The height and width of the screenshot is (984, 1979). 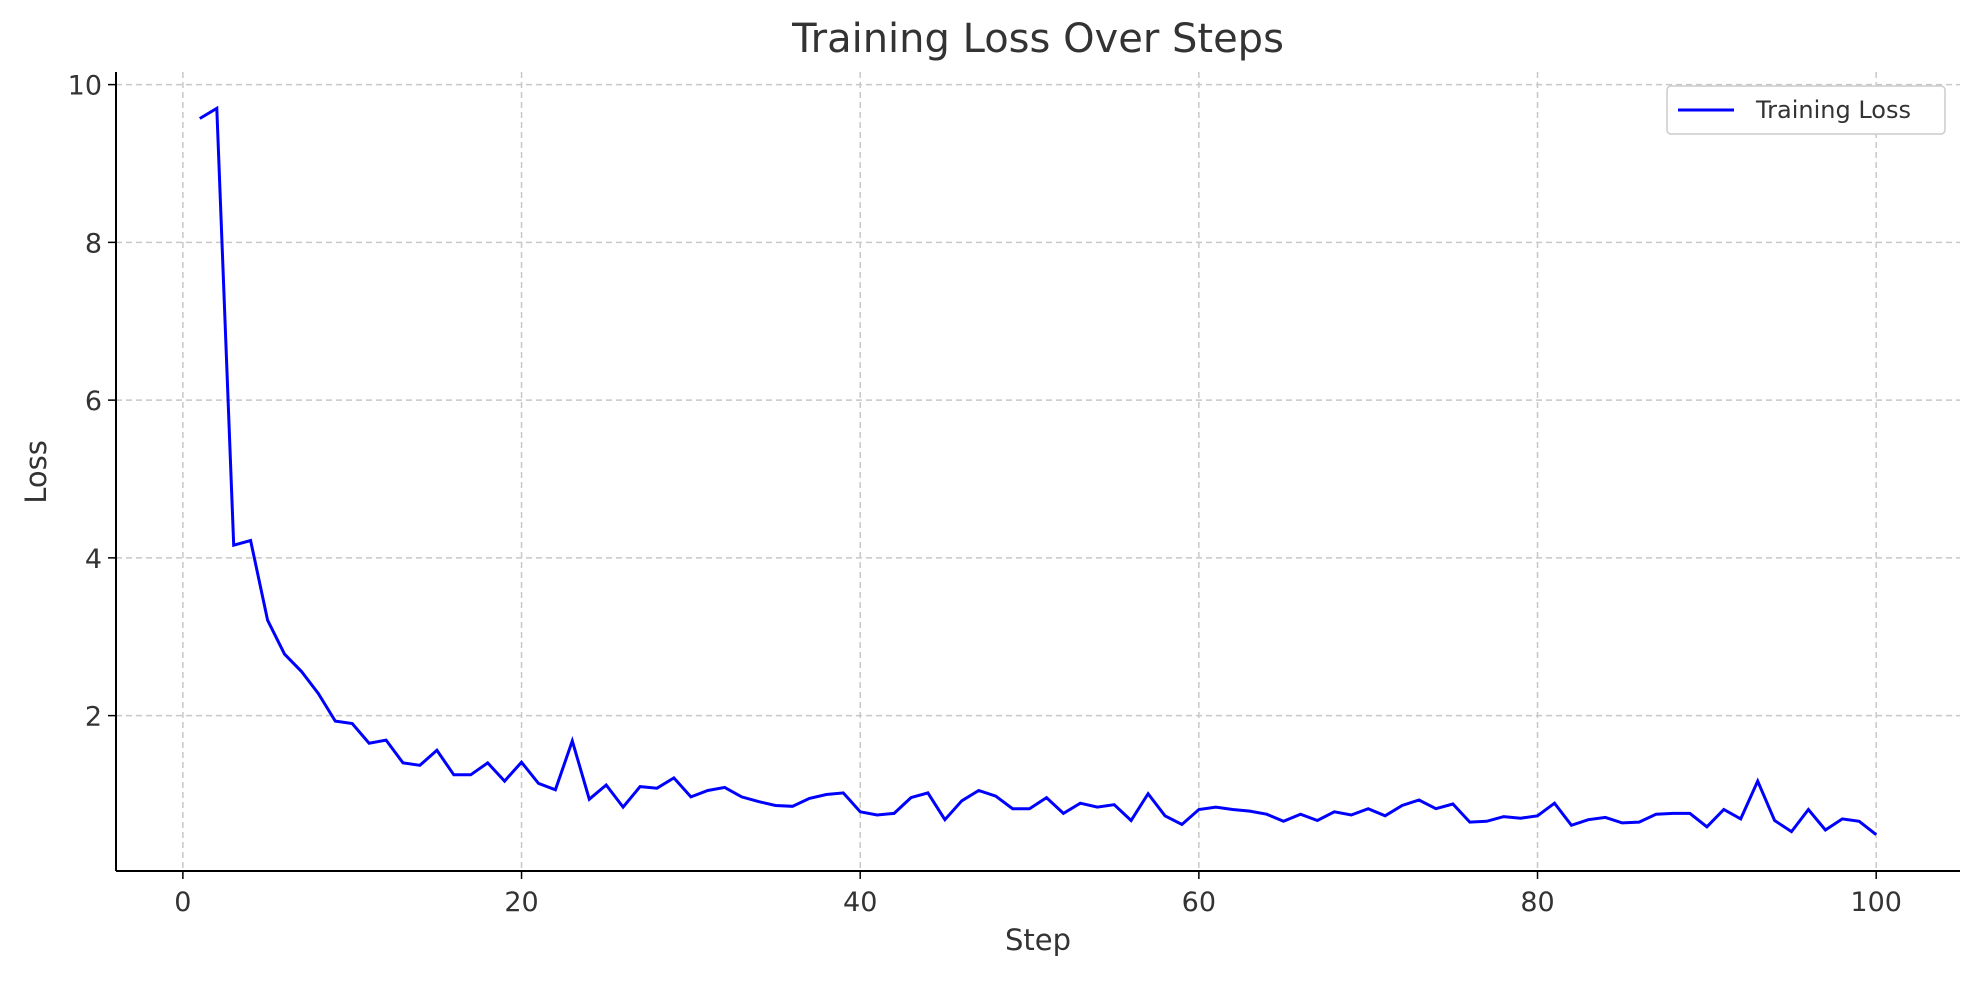 I want to click on y-tick-label: 2, so click(x=93, y=717).